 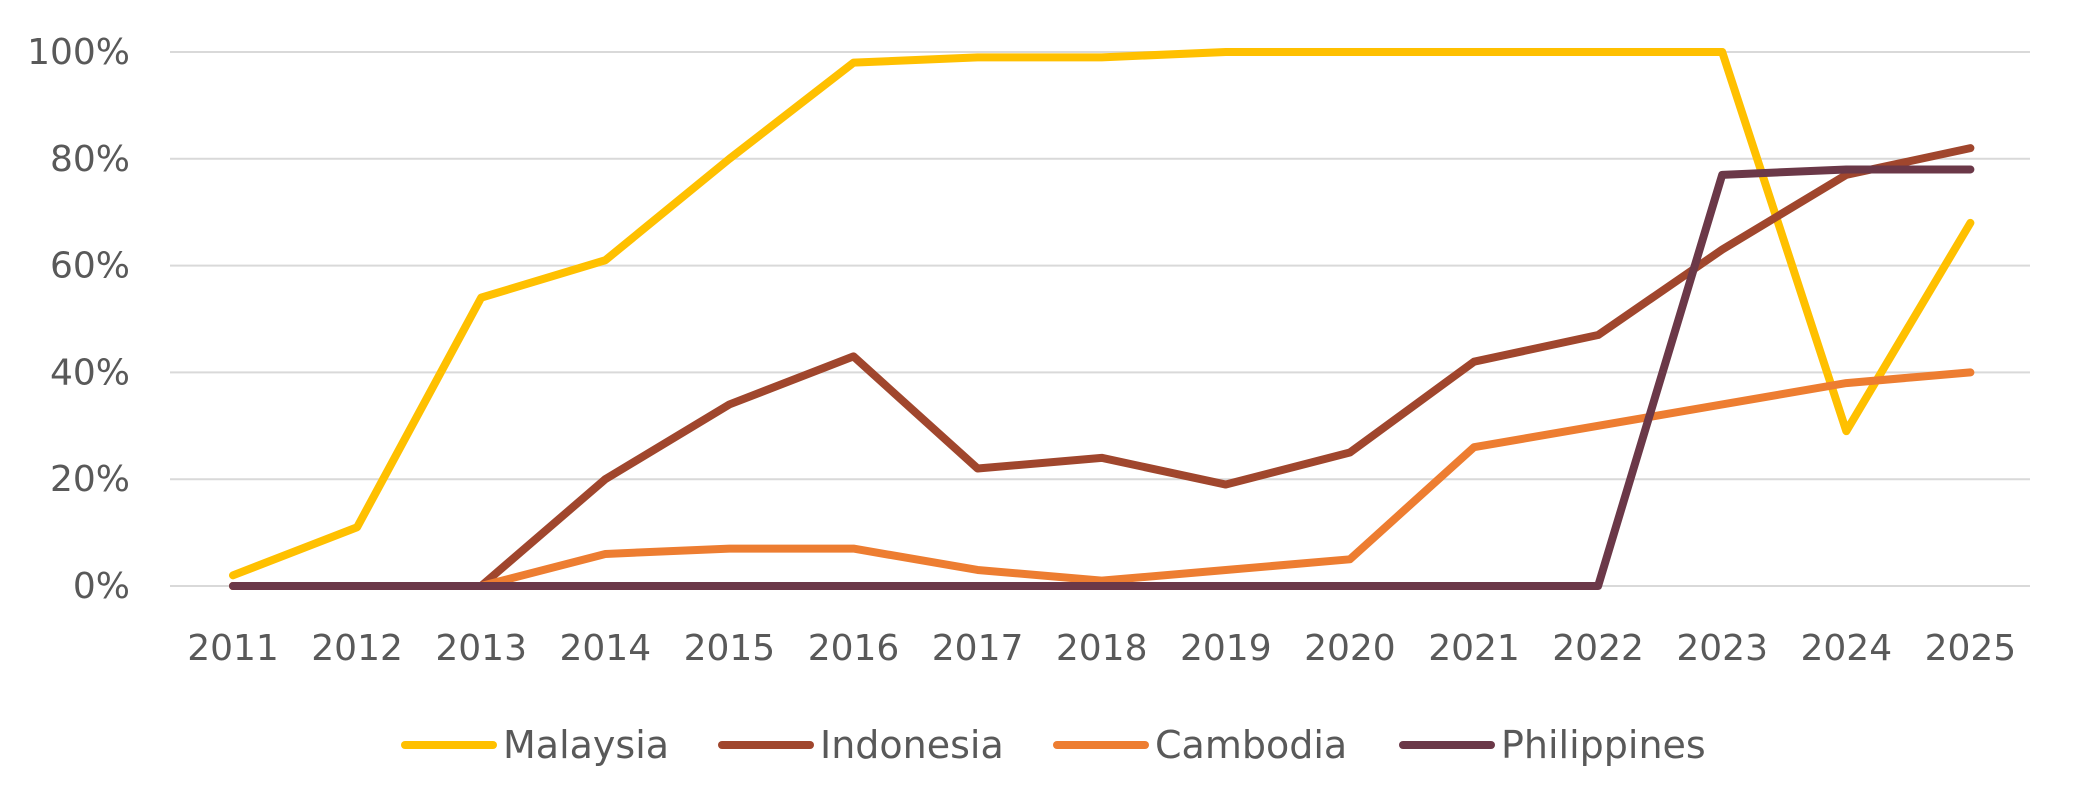 What do you see at coordinates (90, 159) in the screenshot?
I see `y-tick-label: 80%` at bounding box center [90, 159].